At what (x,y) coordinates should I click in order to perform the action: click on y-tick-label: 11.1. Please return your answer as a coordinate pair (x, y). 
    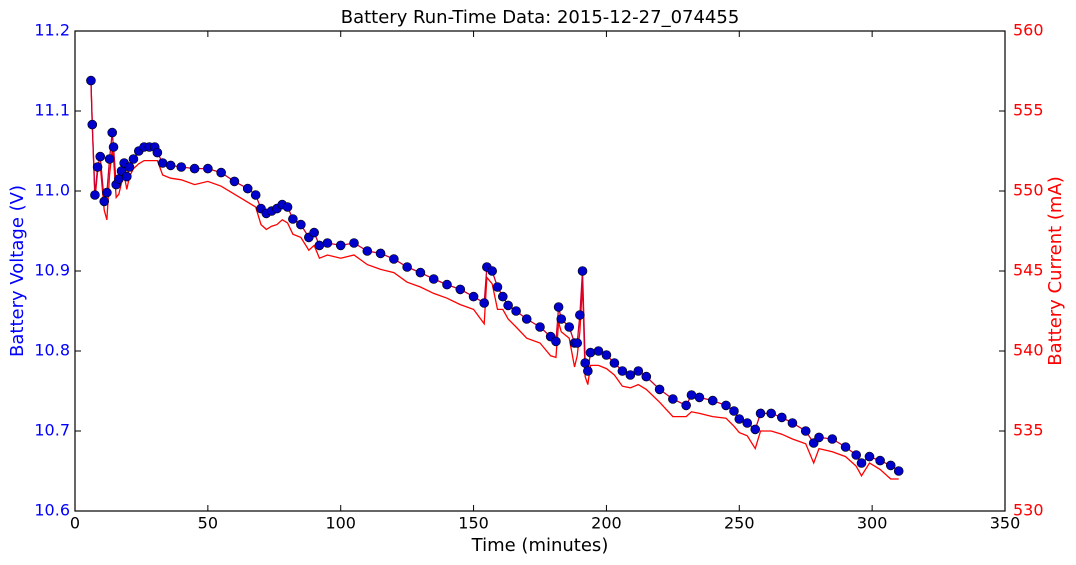
    Looking at the image, I should click on (52, 110).